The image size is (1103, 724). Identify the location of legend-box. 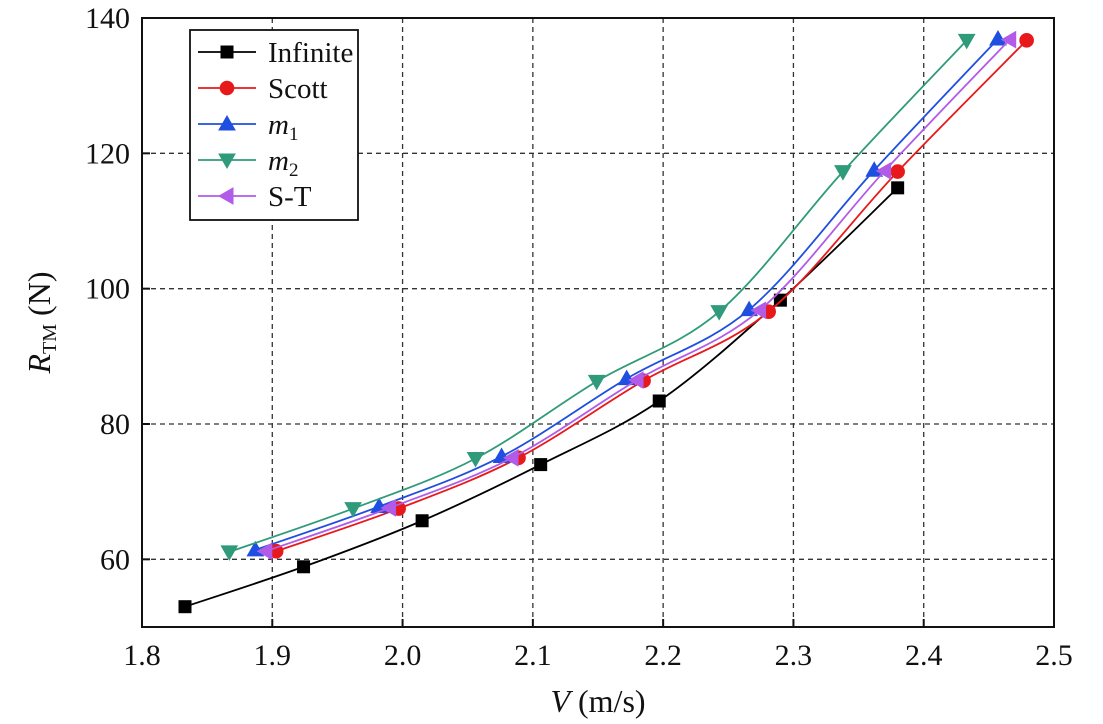
(274, 125).